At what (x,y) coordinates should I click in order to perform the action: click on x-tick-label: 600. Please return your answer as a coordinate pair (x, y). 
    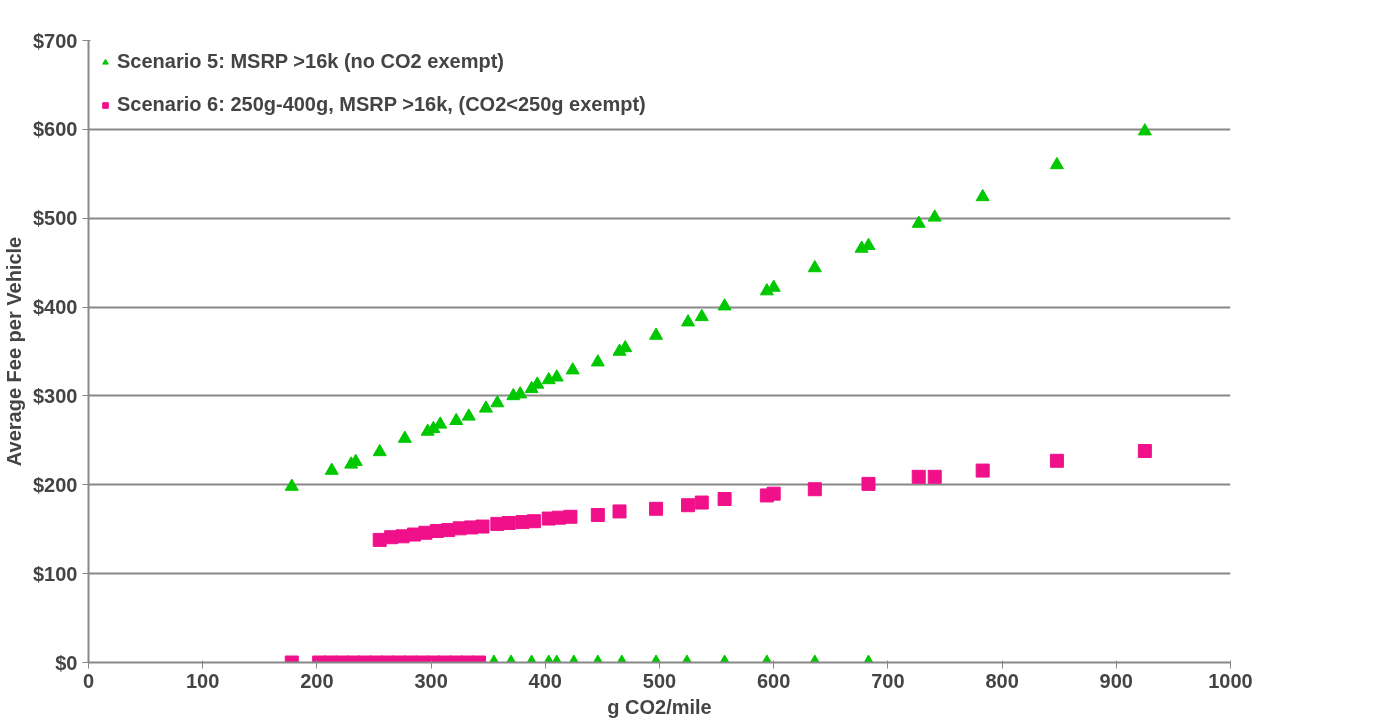
    Looking at the image, I should click on (774, 680).